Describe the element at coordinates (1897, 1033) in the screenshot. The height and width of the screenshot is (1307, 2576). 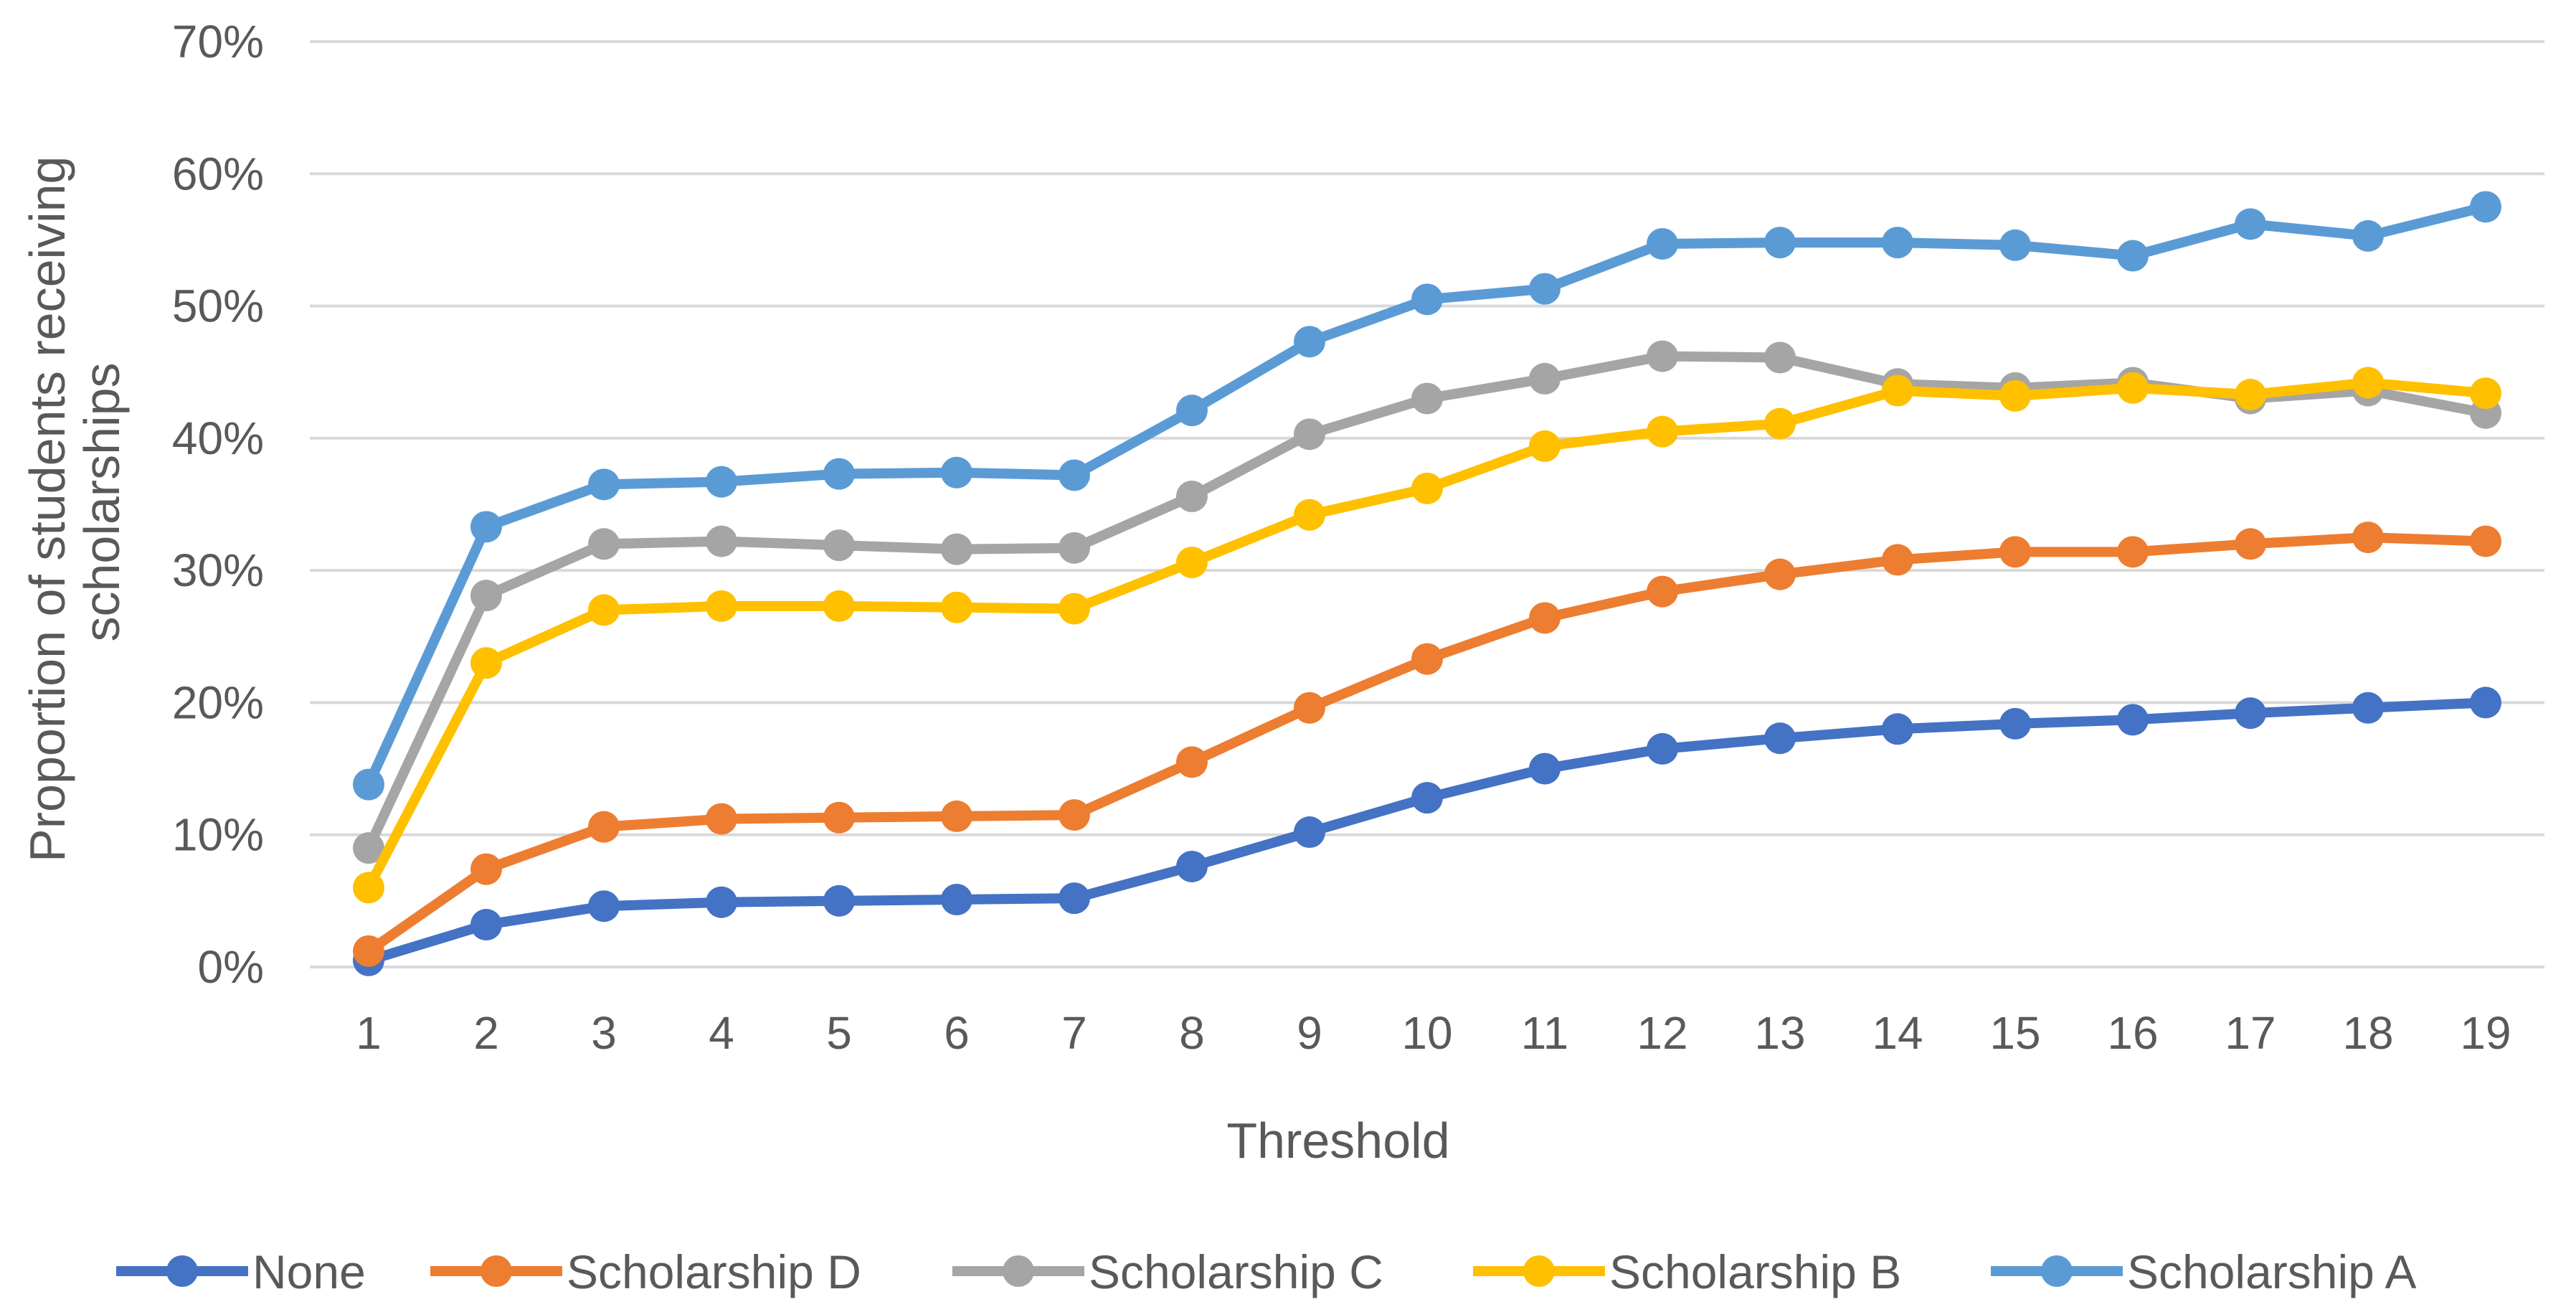
I see `x-tick-label: 14` at that location.